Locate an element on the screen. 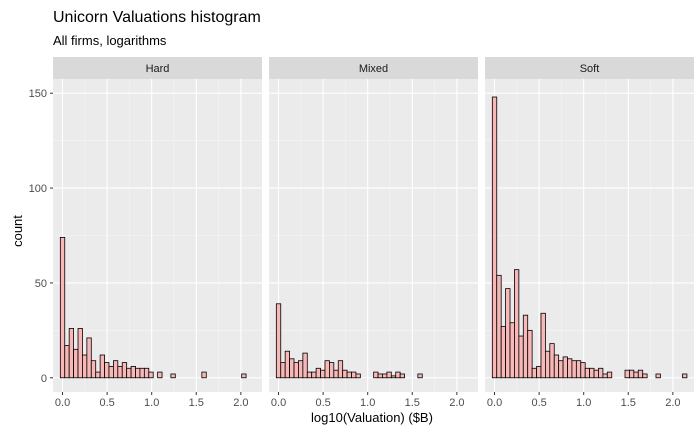 The image size is (700, 432). facet-strip-label: Soft is located at coordinates (590, 69).